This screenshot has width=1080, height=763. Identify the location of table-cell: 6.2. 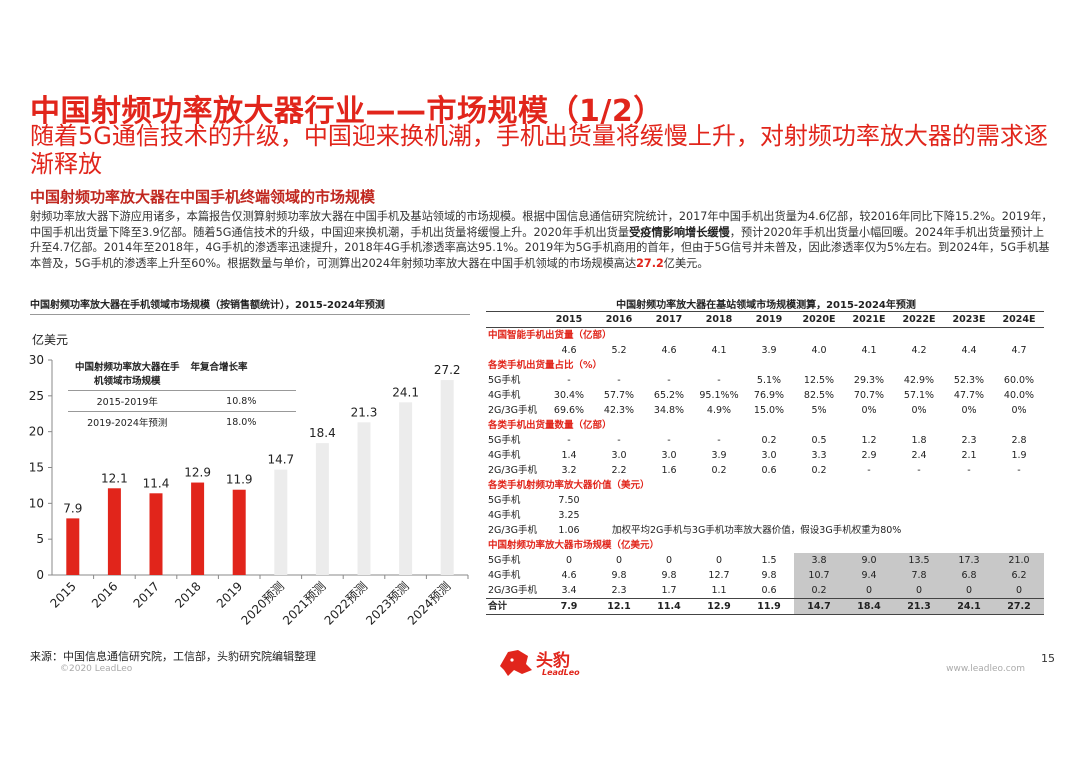
(1019, 575).